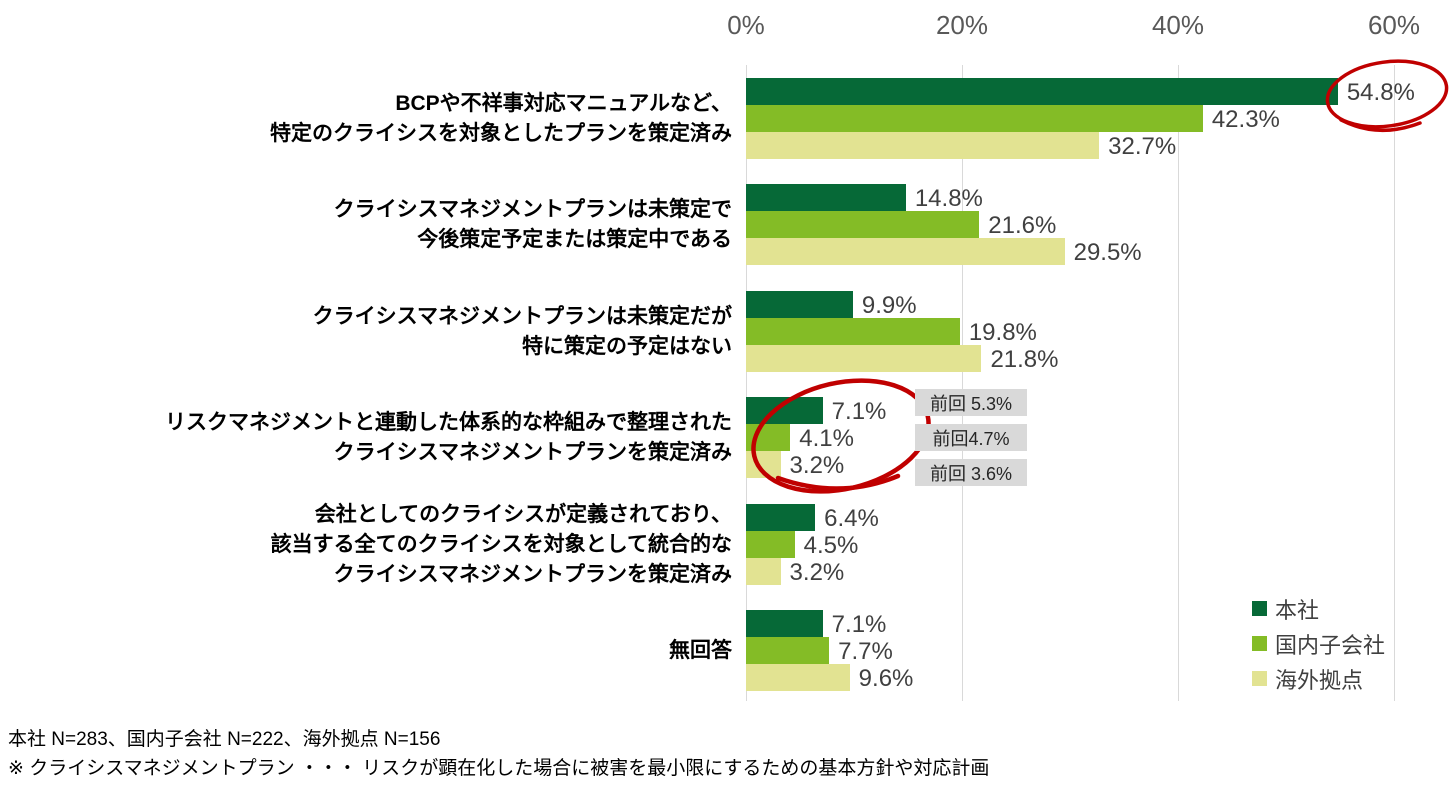  Describe the element at coordinates (826, 438) in the screenshot. I see `value-label: 4.1%` at that location.